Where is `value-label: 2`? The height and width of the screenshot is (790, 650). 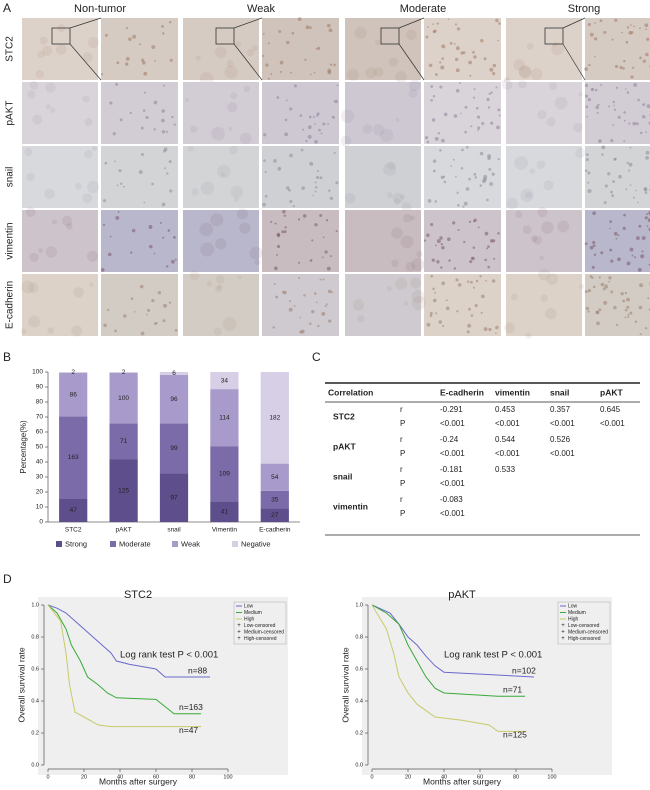
value-label: 2 is located at coordinates (124, 372).